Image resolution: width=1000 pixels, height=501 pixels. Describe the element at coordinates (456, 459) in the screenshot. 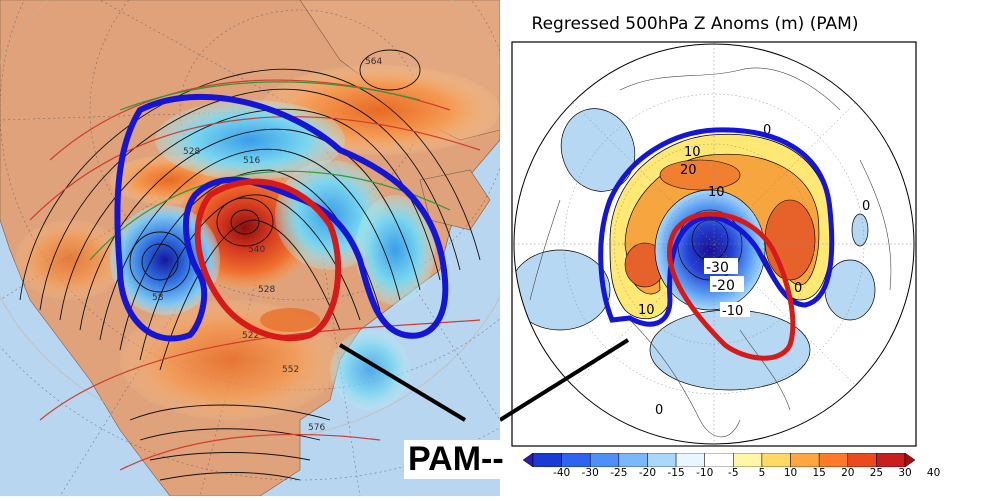

I see `pam-label: PAM--` at that location.